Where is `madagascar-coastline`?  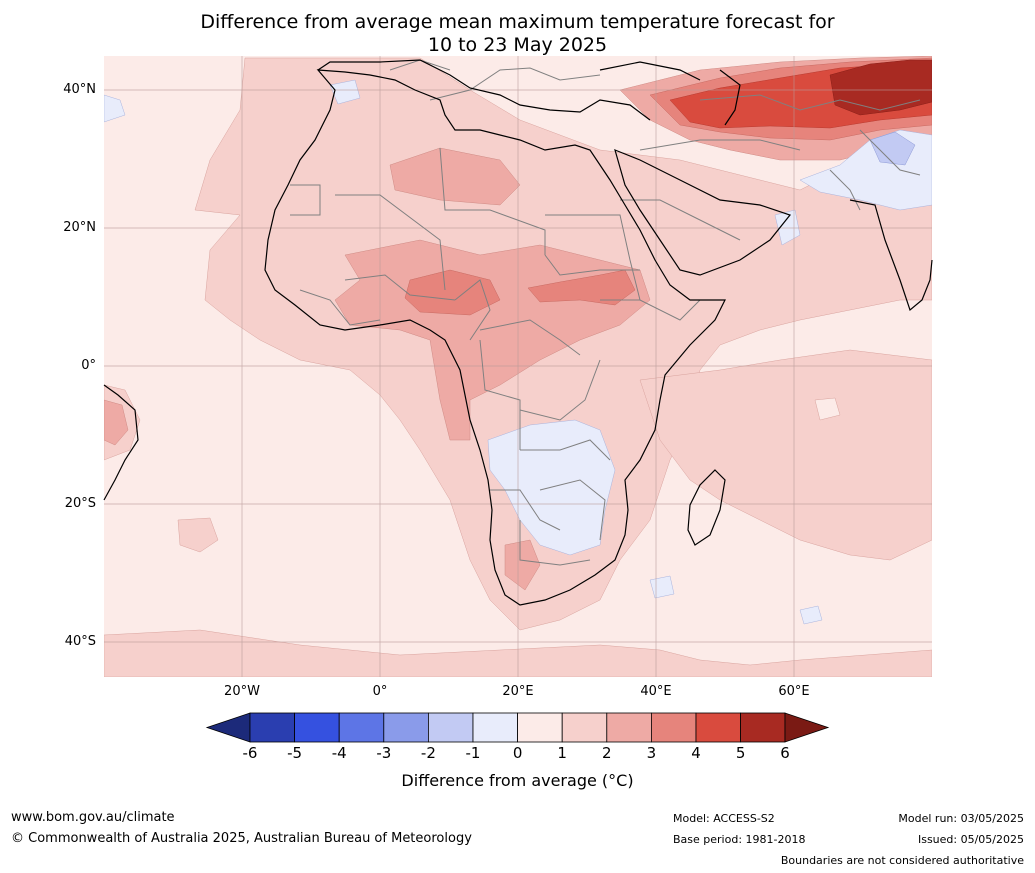 madagascar-coastline is located at coordinates (706, 507).